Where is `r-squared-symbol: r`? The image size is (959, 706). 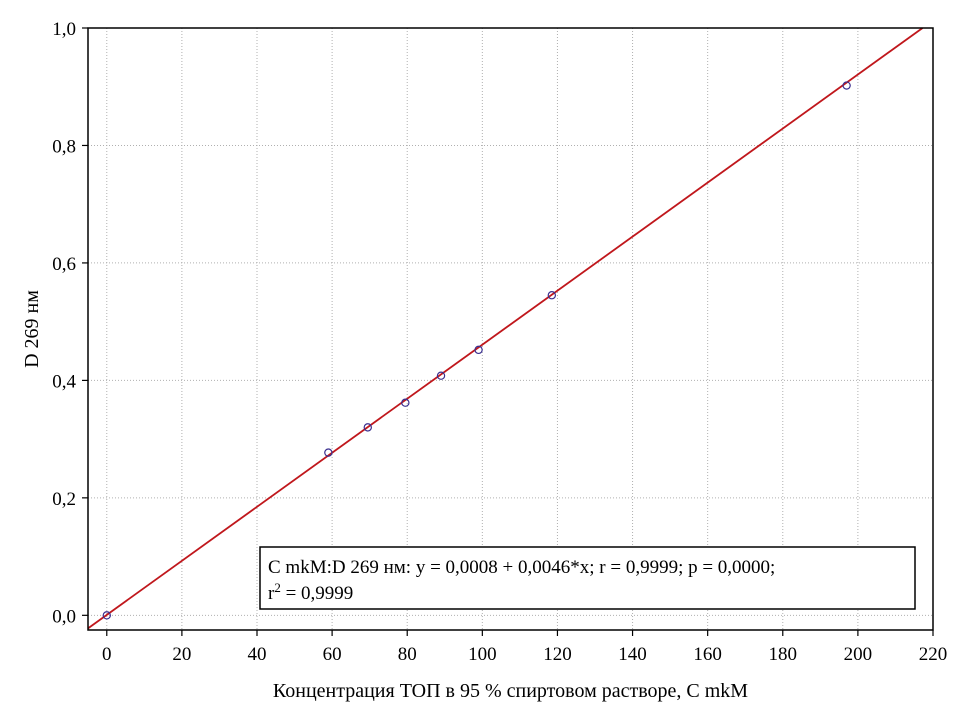 r-squared-symbol: r is located at coordinates (271, 593).